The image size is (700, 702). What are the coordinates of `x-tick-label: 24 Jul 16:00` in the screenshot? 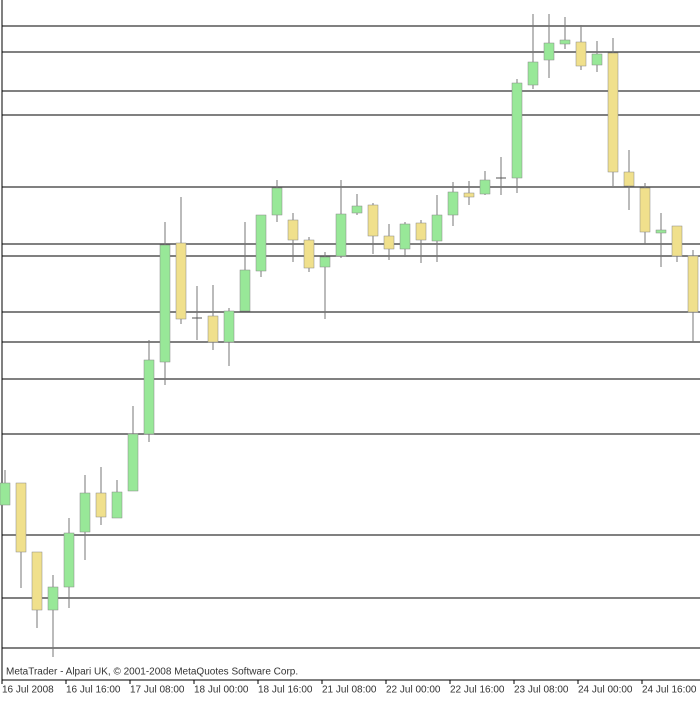 It's located at (669, 690).